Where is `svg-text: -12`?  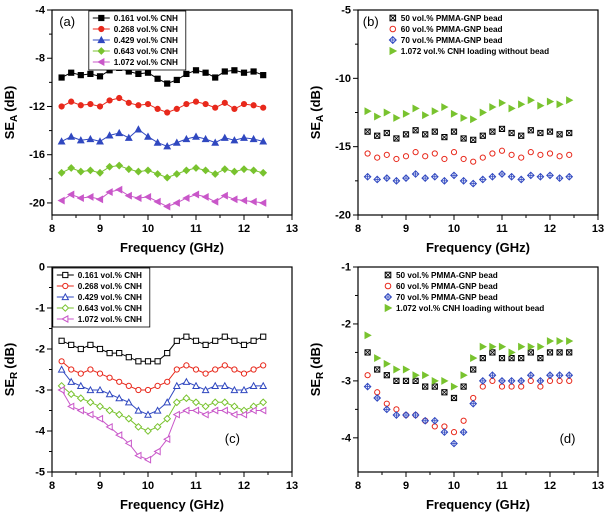 svg-text: -12 is located at coordinates (37, 107).